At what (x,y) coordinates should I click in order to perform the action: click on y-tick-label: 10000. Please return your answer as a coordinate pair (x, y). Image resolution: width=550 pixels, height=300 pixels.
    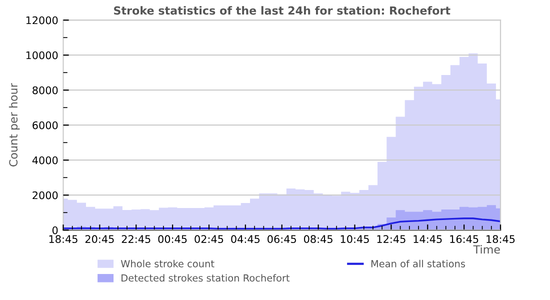
    Looking at the image, I should click on (42, 55).